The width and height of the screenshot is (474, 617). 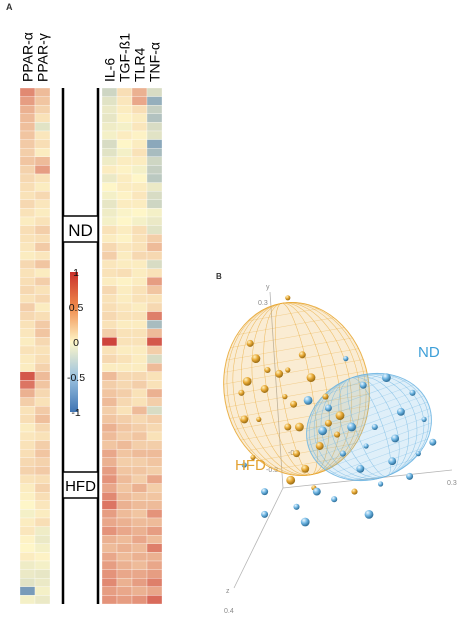 What do you see at coordinates (76, 343) in the screenshot?
I see `colorbar-ticks: 1 0.5 0 -0.5 -1` at bounding box center [76, 343].